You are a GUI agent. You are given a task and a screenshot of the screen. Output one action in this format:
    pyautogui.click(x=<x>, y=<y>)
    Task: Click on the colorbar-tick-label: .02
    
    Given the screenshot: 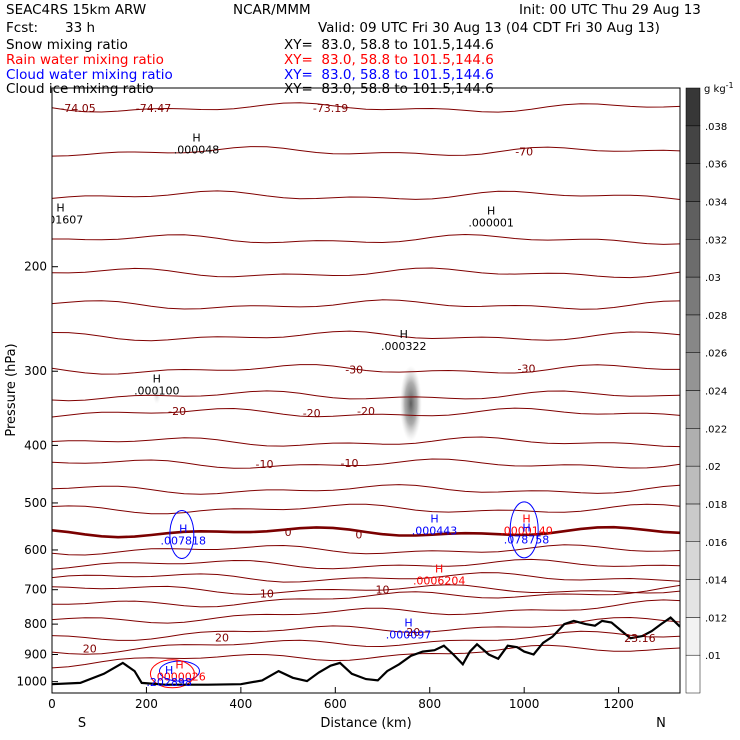 What is the action you would take?
    pyautogui.click(x=713, y=467)
    